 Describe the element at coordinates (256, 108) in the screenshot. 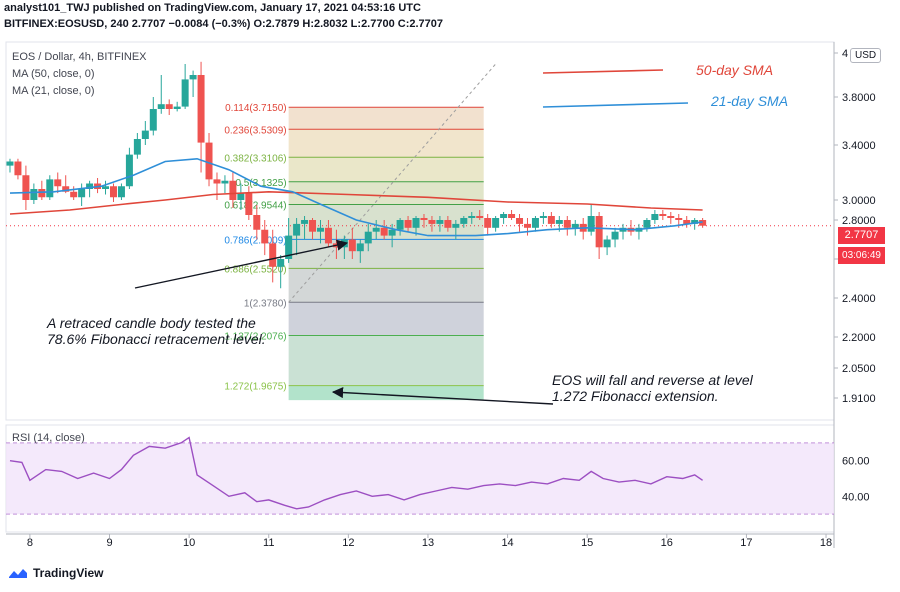

I see `fib-level-label: 0.114(3.7150)` at that location.